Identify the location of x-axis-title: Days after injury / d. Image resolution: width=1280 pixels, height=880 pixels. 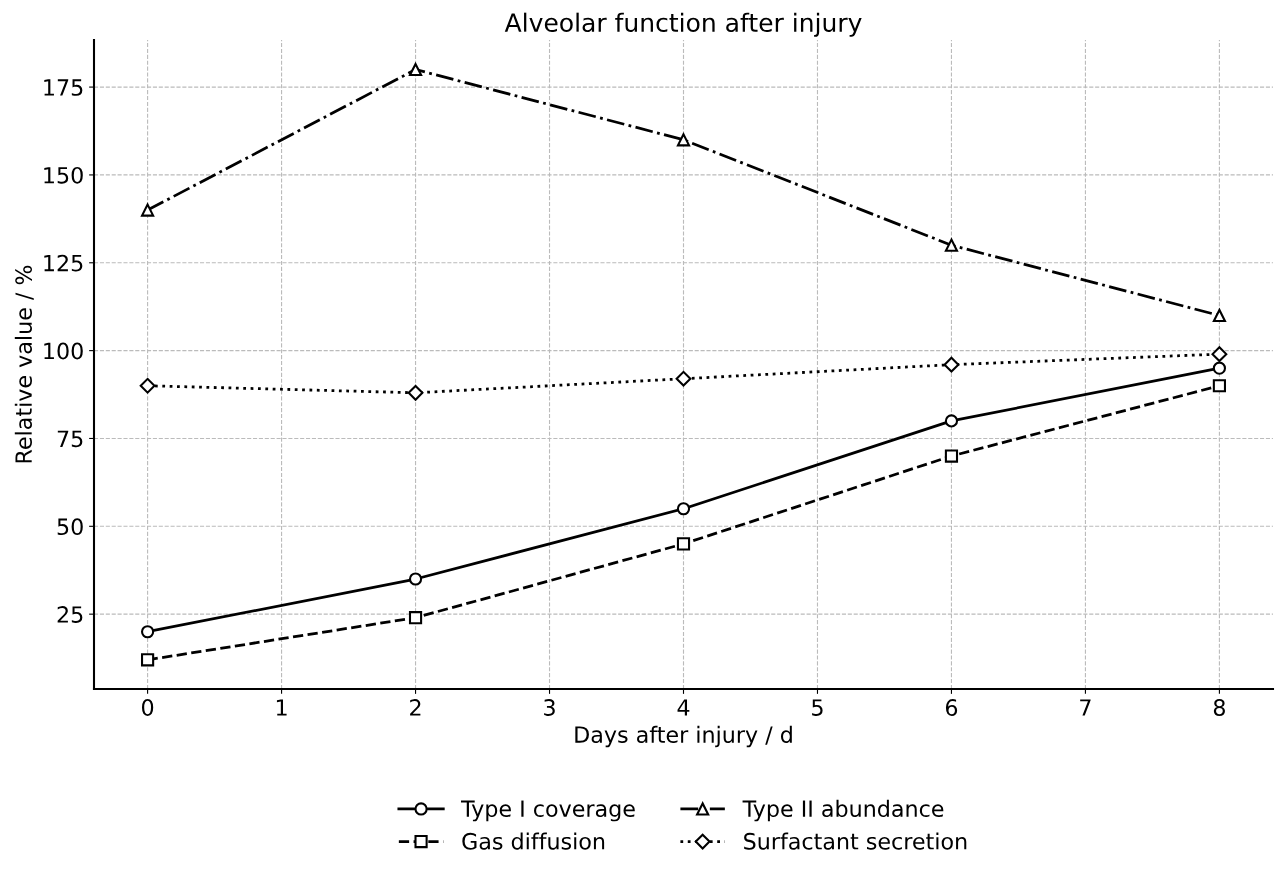
(683, 736).